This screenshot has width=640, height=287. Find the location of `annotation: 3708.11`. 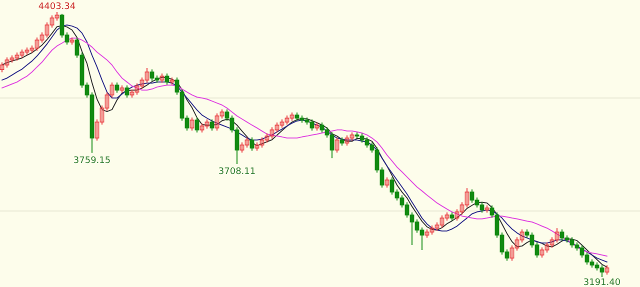

annotation: 3708.11 is located at coordinates (237, 172).